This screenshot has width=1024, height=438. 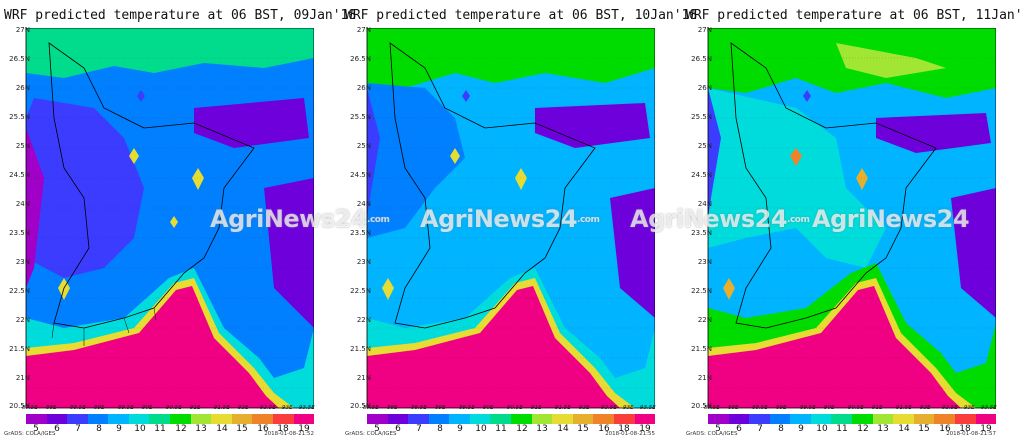 What do you see at coordinates (57, 429) in the screenshot?
I see `colorbar-tick: 6` at bounding box center [57, 429].